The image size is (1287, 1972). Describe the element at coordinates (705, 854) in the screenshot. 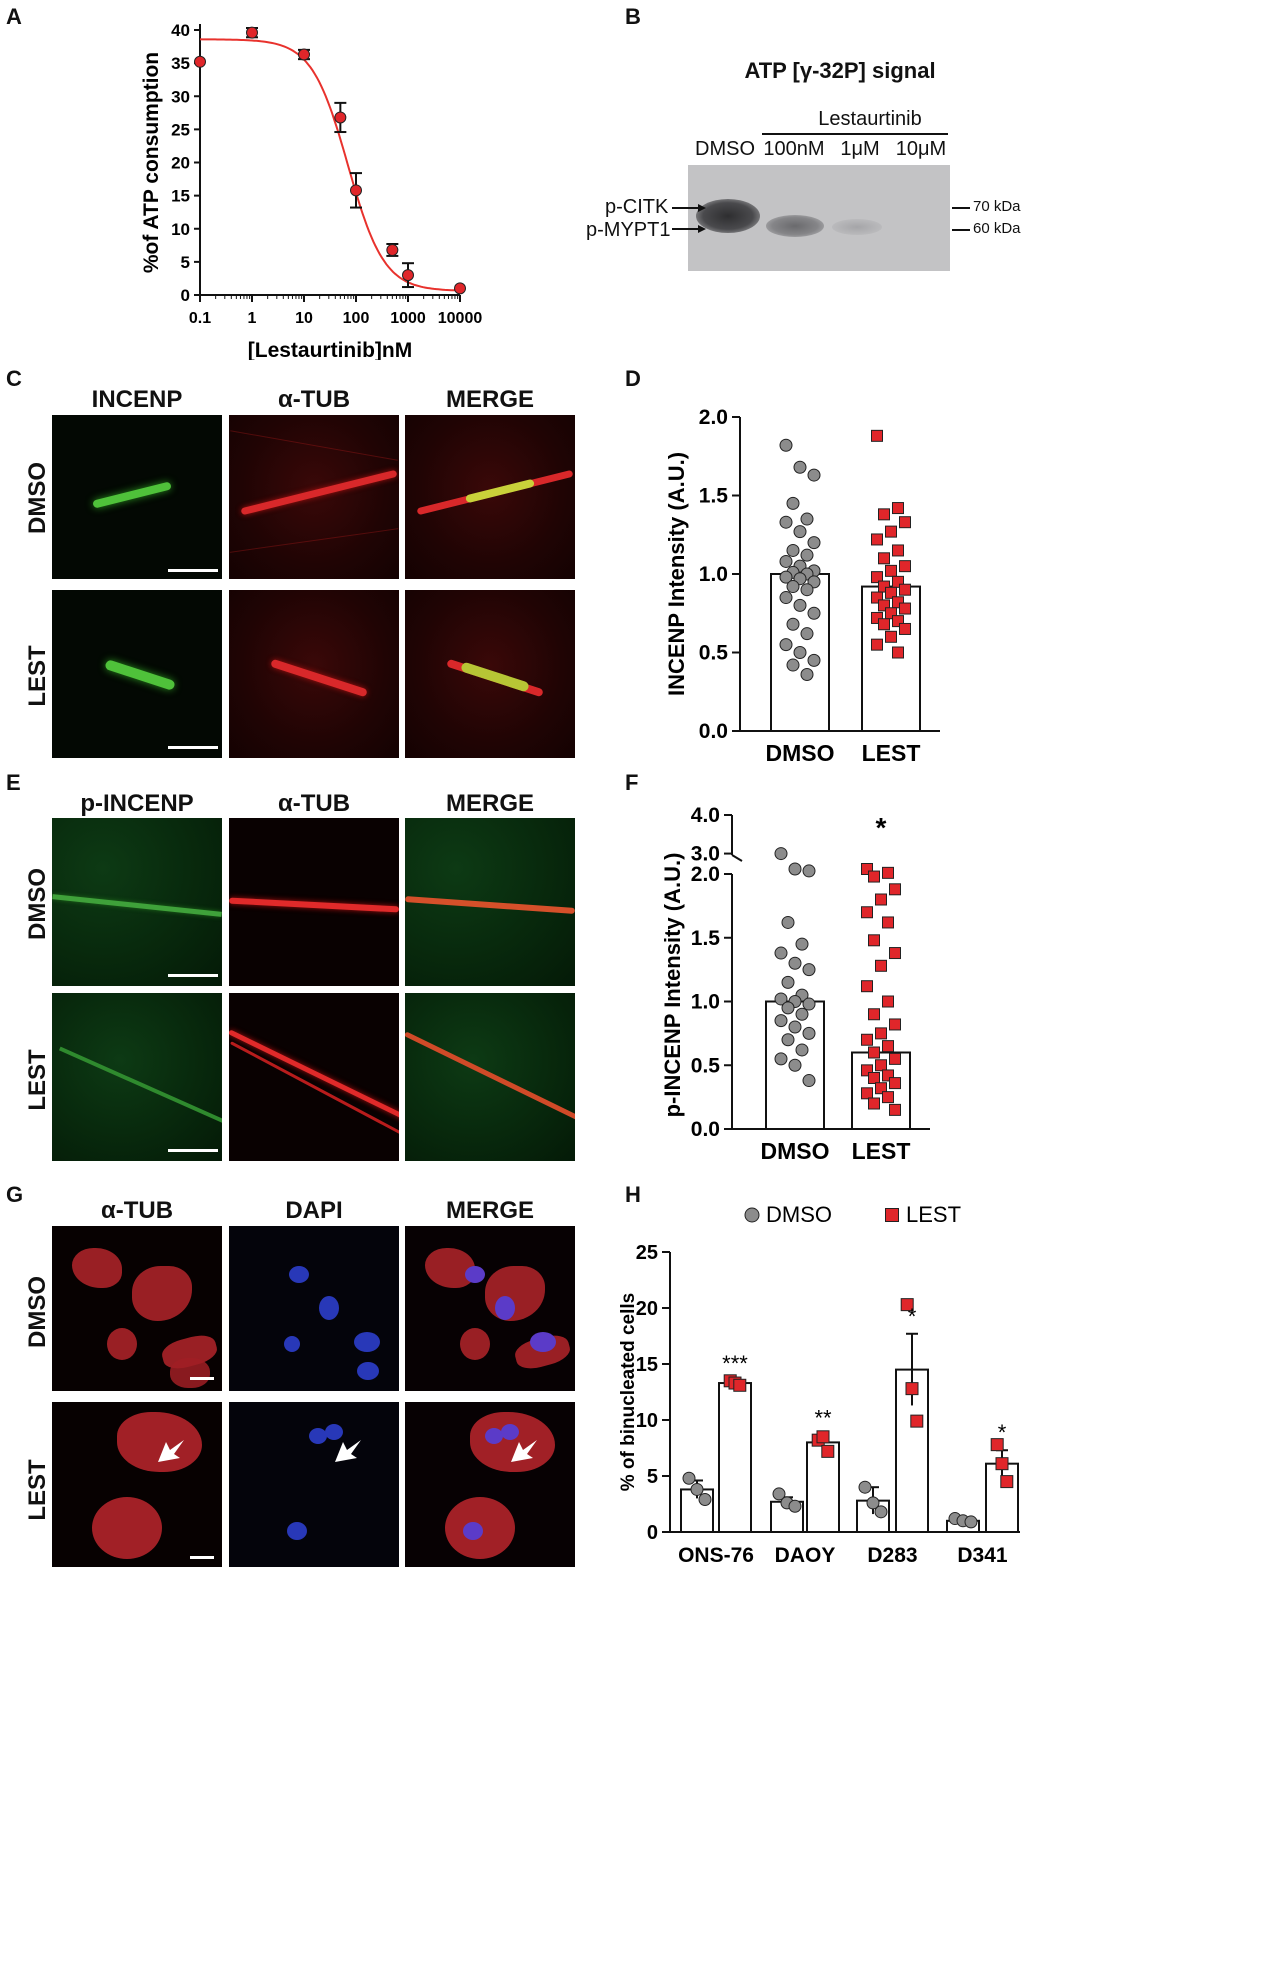

I see `y-tick-label: 3.0` at that location.